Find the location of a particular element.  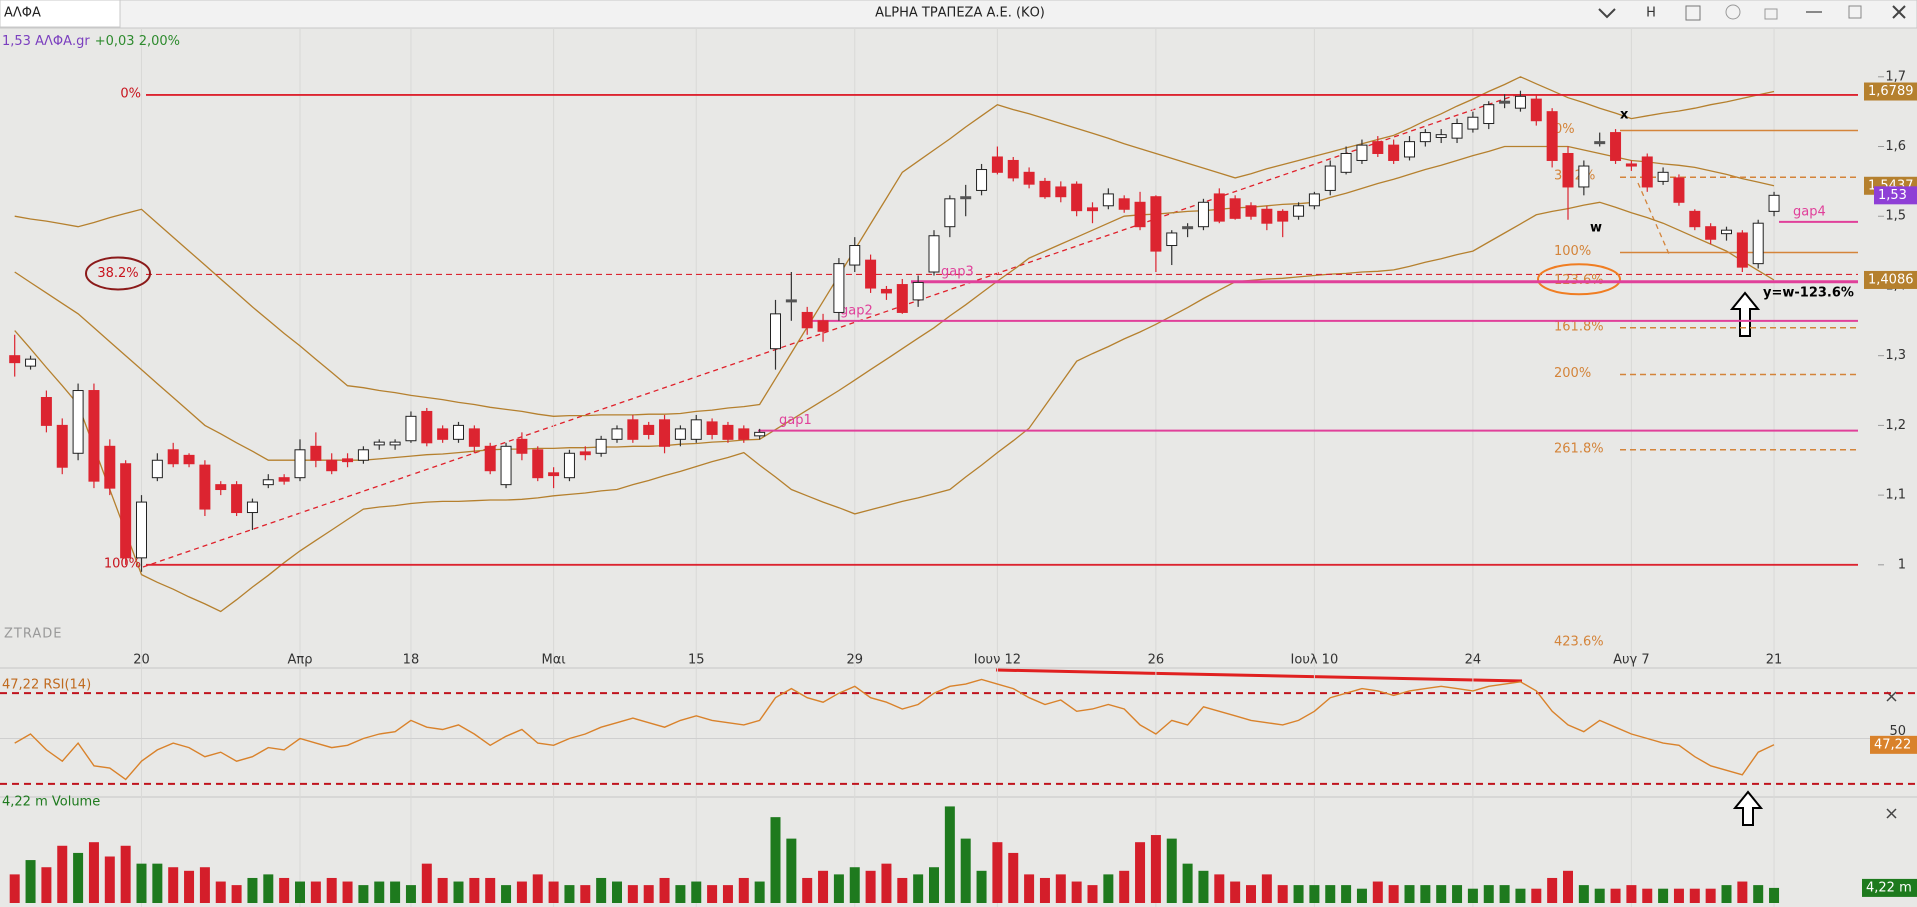

annotation: w is located at coordinates (1596, 228).